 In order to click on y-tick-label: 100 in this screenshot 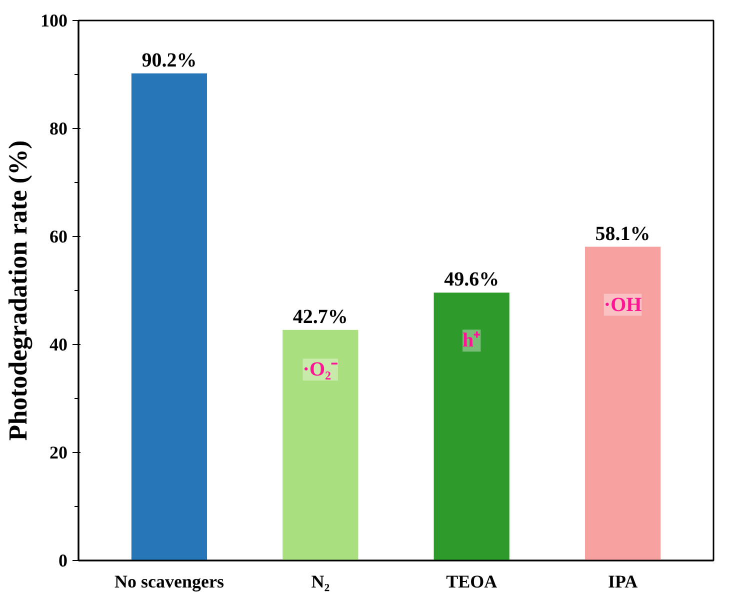, I will do `click(54, 20)`.